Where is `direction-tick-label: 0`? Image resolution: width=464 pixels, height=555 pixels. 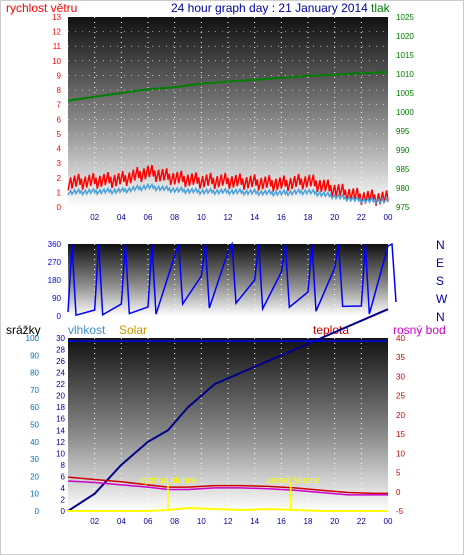
direction-tick-label: 0 is located at coordinates (59, 316).